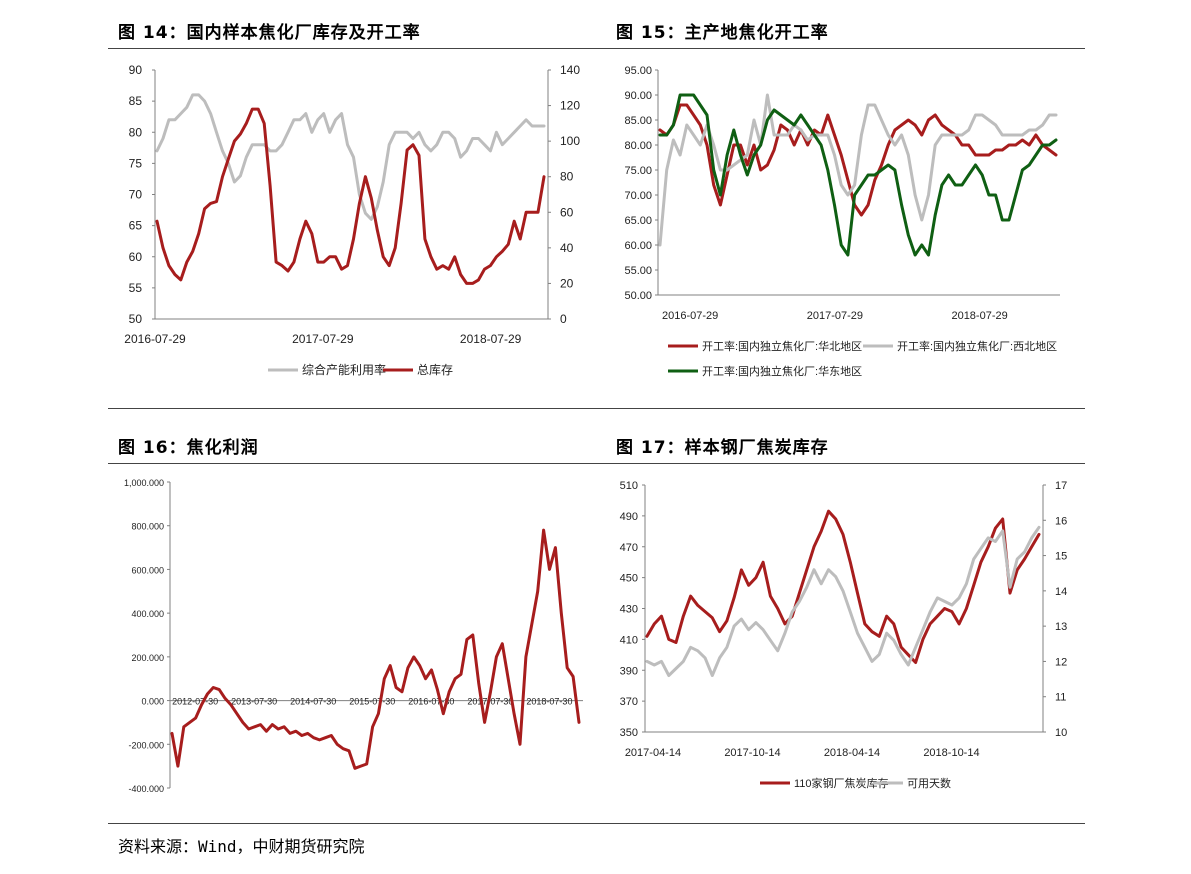  Describe the element at coordinates (1061, 557) in the screenshot. I see `y-right-tick-label: 15` at that location.